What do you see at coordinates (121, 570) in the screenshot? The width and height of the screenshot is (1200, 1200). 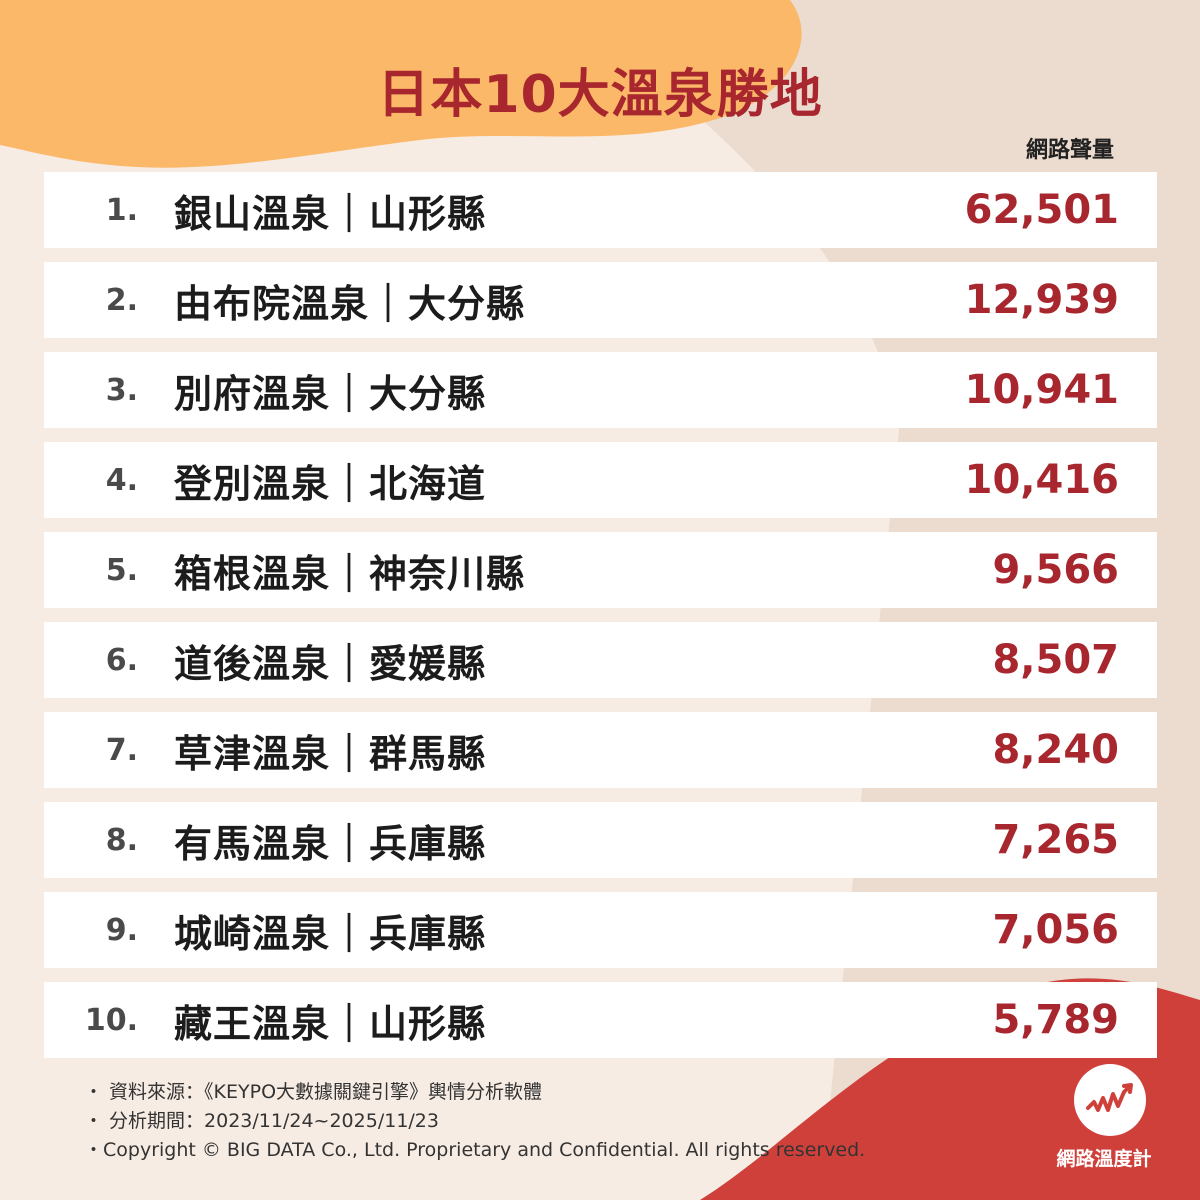 I see `rank-number: 5.` at bounding box center [121, 570].